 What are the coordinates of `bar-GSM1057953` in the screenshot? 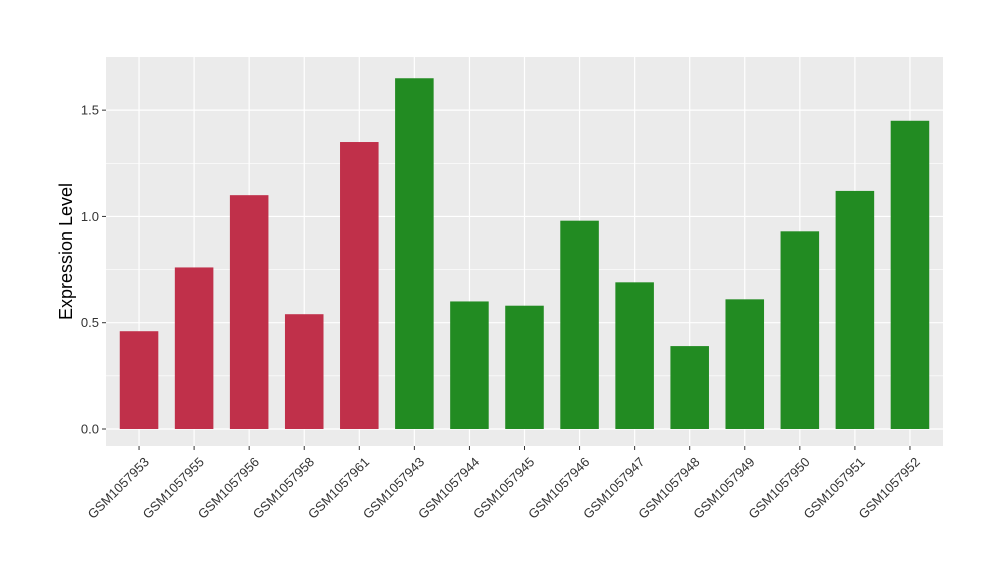 It's located at (139, 380).